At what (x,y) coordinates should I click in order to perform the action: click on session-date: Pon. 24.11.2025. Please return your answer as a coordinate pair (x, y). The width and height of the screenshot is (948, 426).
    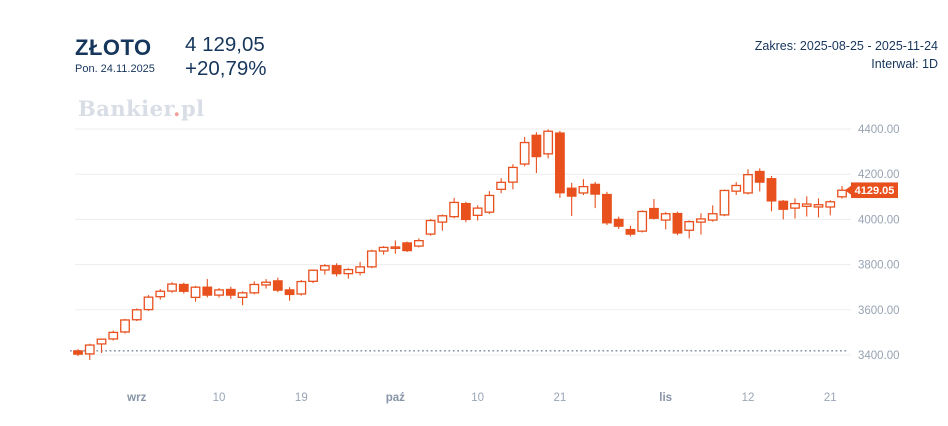
    Looking at the image, I should click on (115, 69).